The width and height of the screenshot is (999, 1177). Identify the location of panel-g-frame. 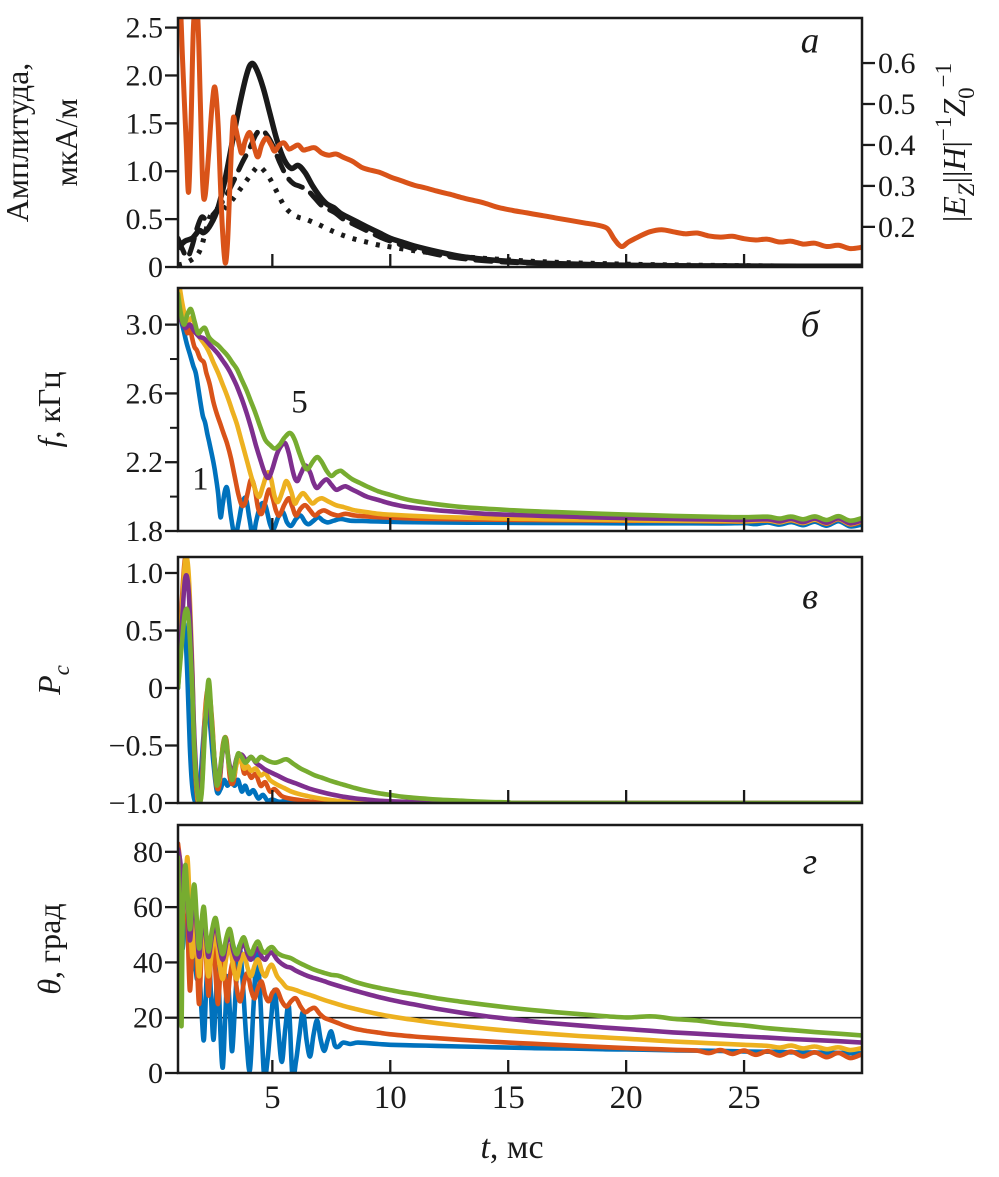
(520, 949).